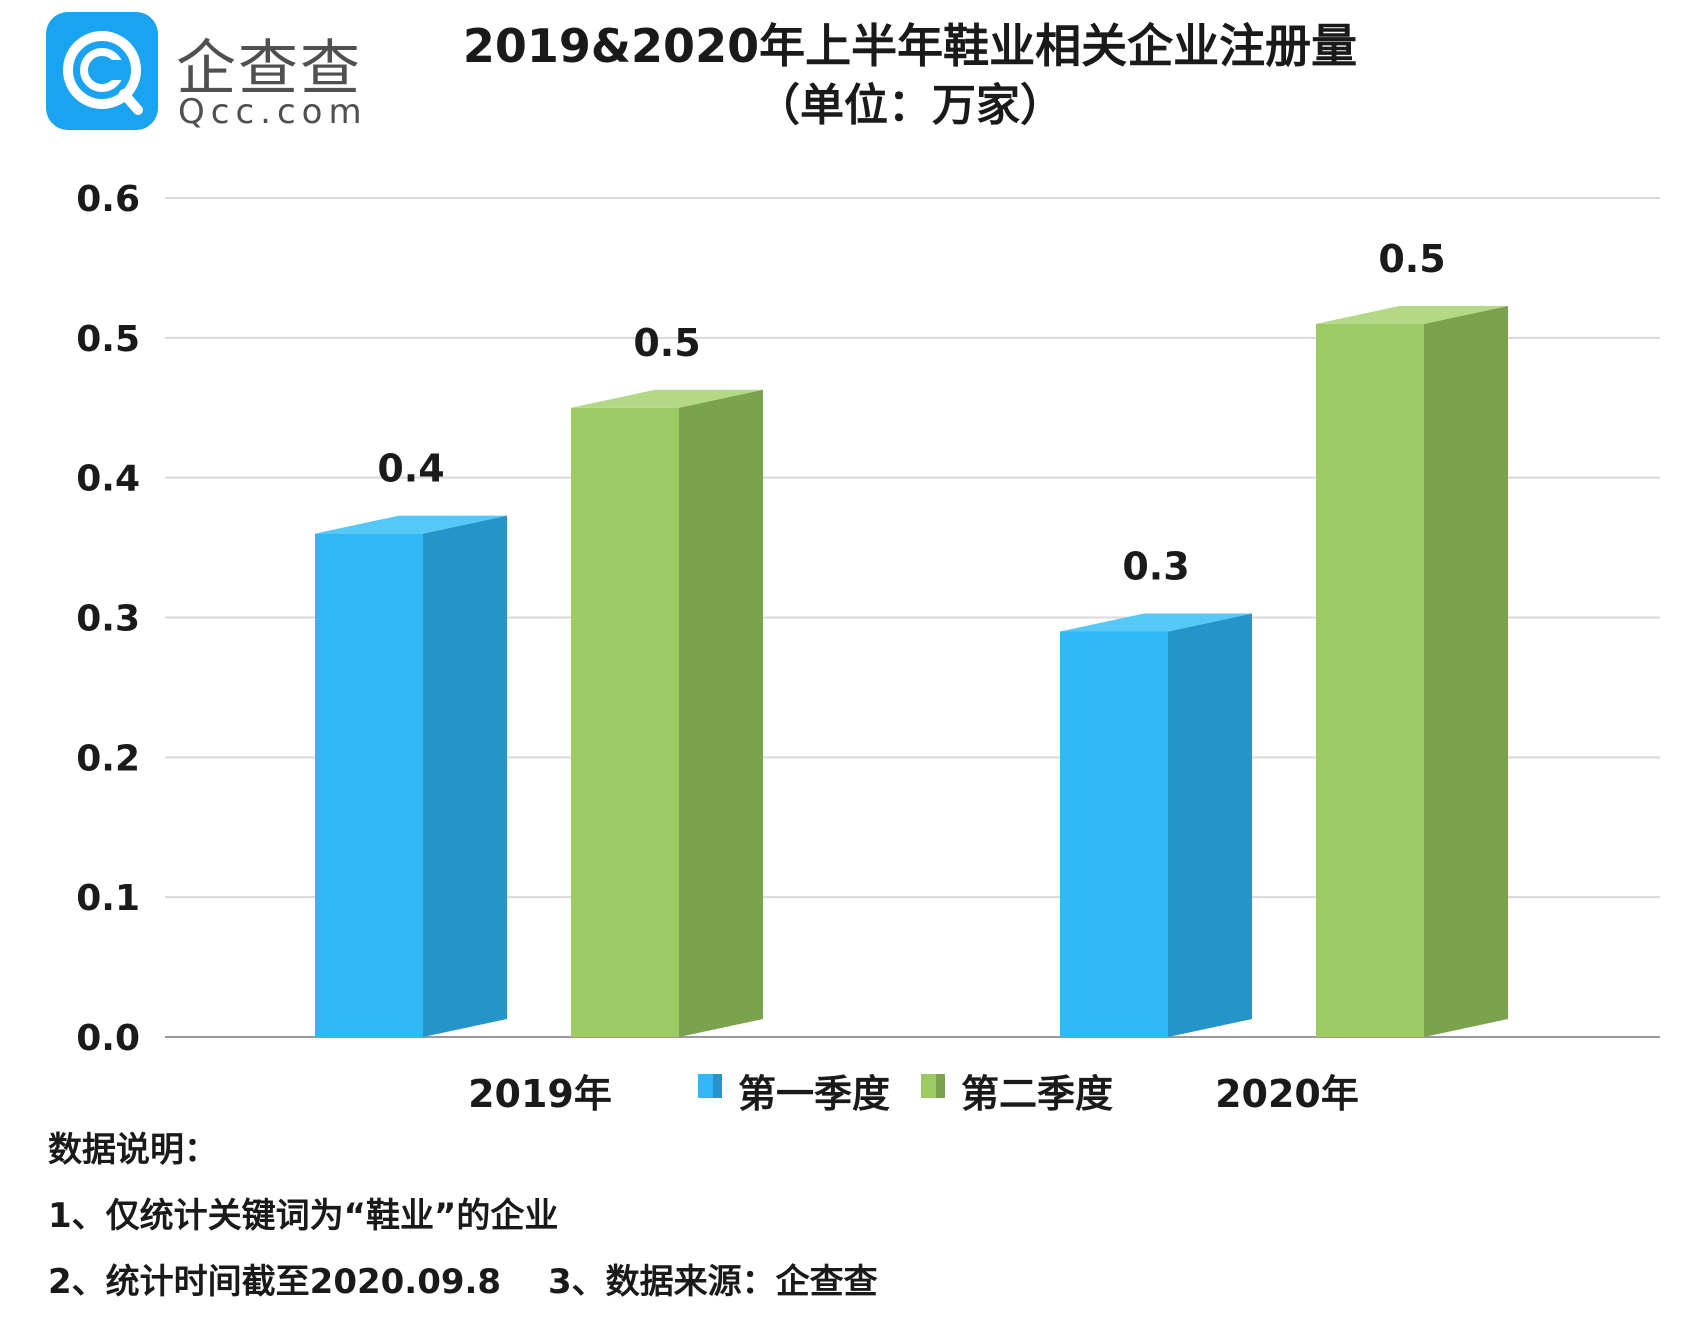 The height and width of the screenshot is (1320, 1704). Describe the element at coordinates (303, 1216) in the screenshot. I see `note-keyword: 1、仅统计关键词为“鞋业”的企业` at that location.